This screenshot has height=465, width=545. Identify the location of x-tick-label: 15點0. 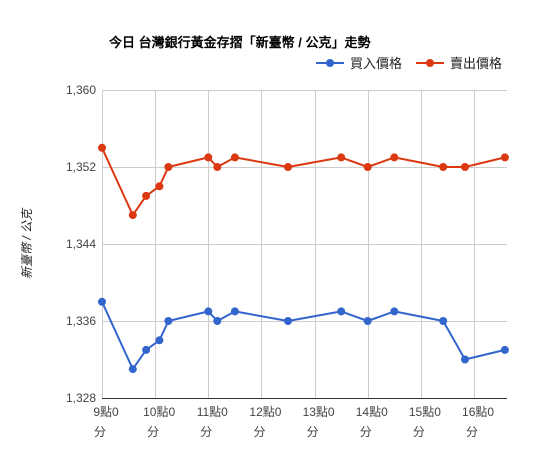
(425, 412).